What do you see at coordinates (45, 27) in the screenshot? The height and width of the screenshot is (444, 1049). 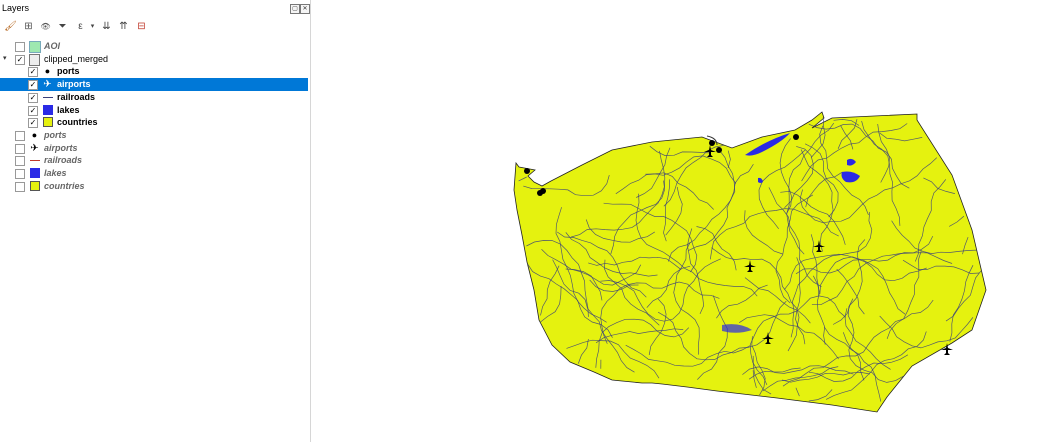 I see `eye-icon: 👁` at bounding box center [45, 27].